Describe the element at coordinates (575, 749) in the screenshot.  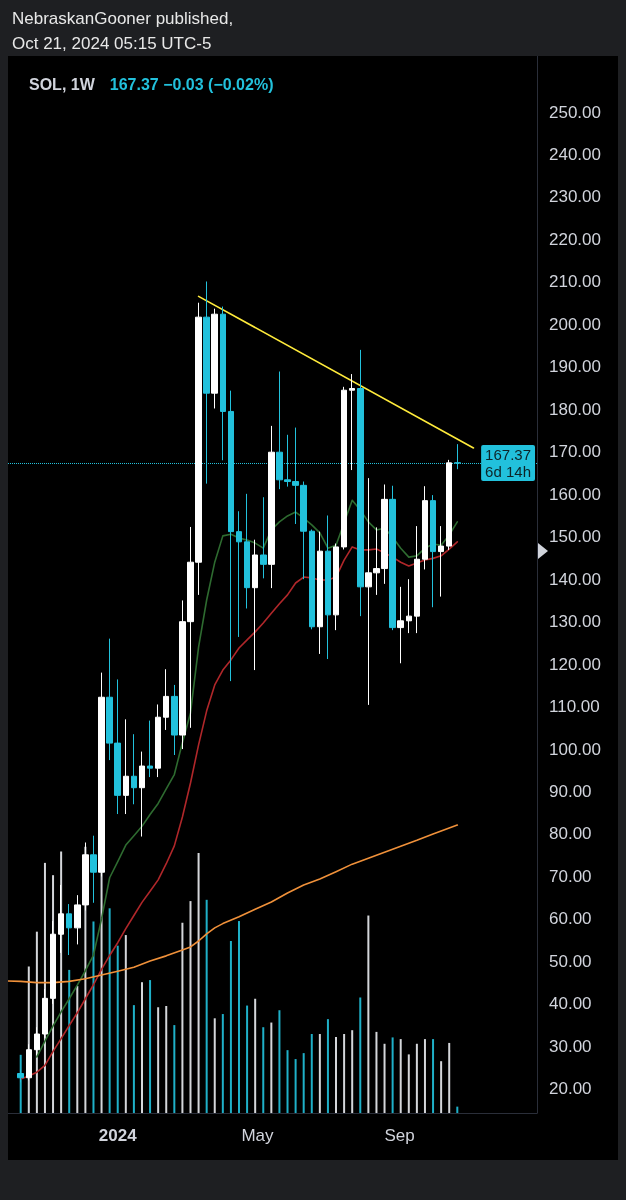
I see `y-tick-label: 100.00` at that location.